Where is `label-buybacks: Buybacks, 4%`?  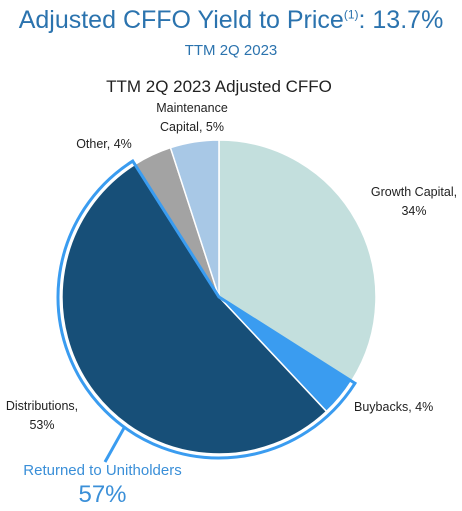
label-buybacks: Buybacks, 4% is located at coordinates (393, 407).